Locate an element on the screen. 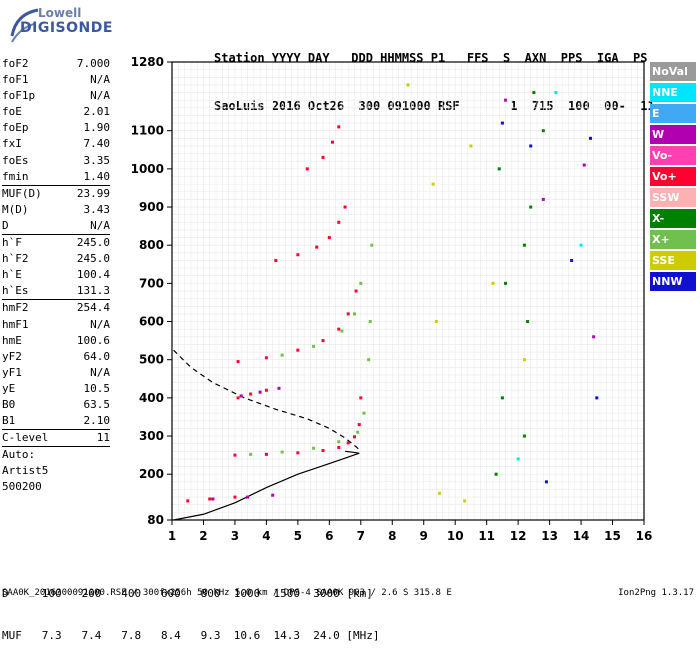 The image size is (700, 657). param-row: B0 63.5 is located at coordinates (56, 405).